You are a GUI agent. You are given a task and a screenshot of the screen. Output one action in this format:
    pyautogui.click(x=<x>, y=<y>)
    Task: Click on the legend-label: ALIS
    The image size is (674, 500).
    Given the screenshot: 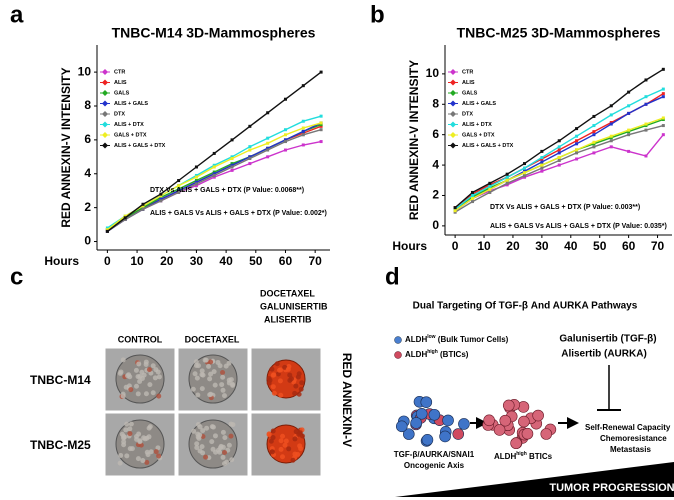 What is the action you would take?
    pyautogui.click(x=468, y=83)
    